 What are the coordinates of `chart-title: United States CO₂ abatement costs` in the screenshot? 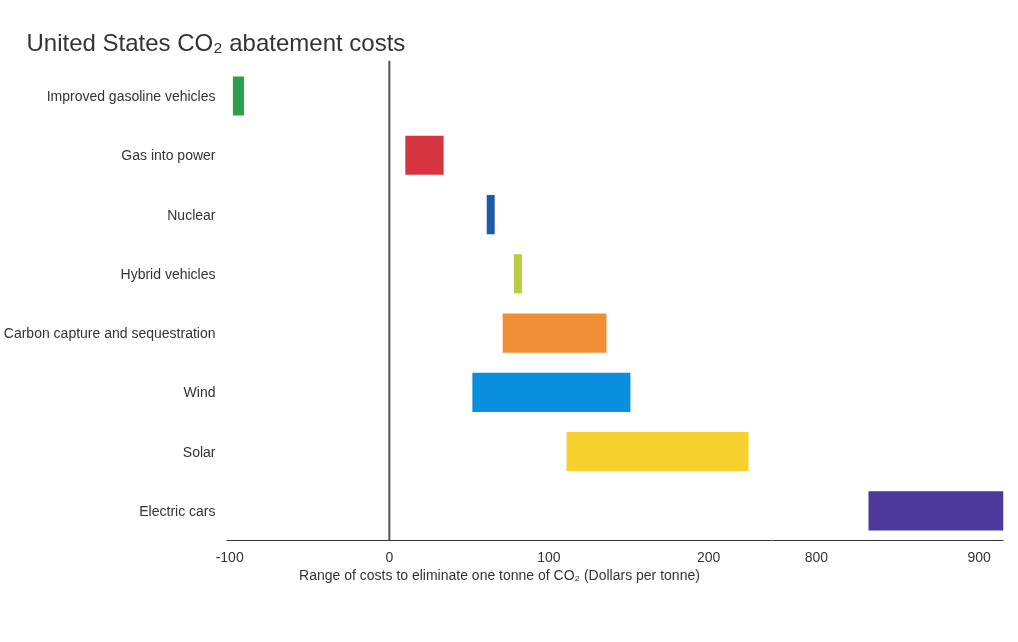 It's located at (216, 42).